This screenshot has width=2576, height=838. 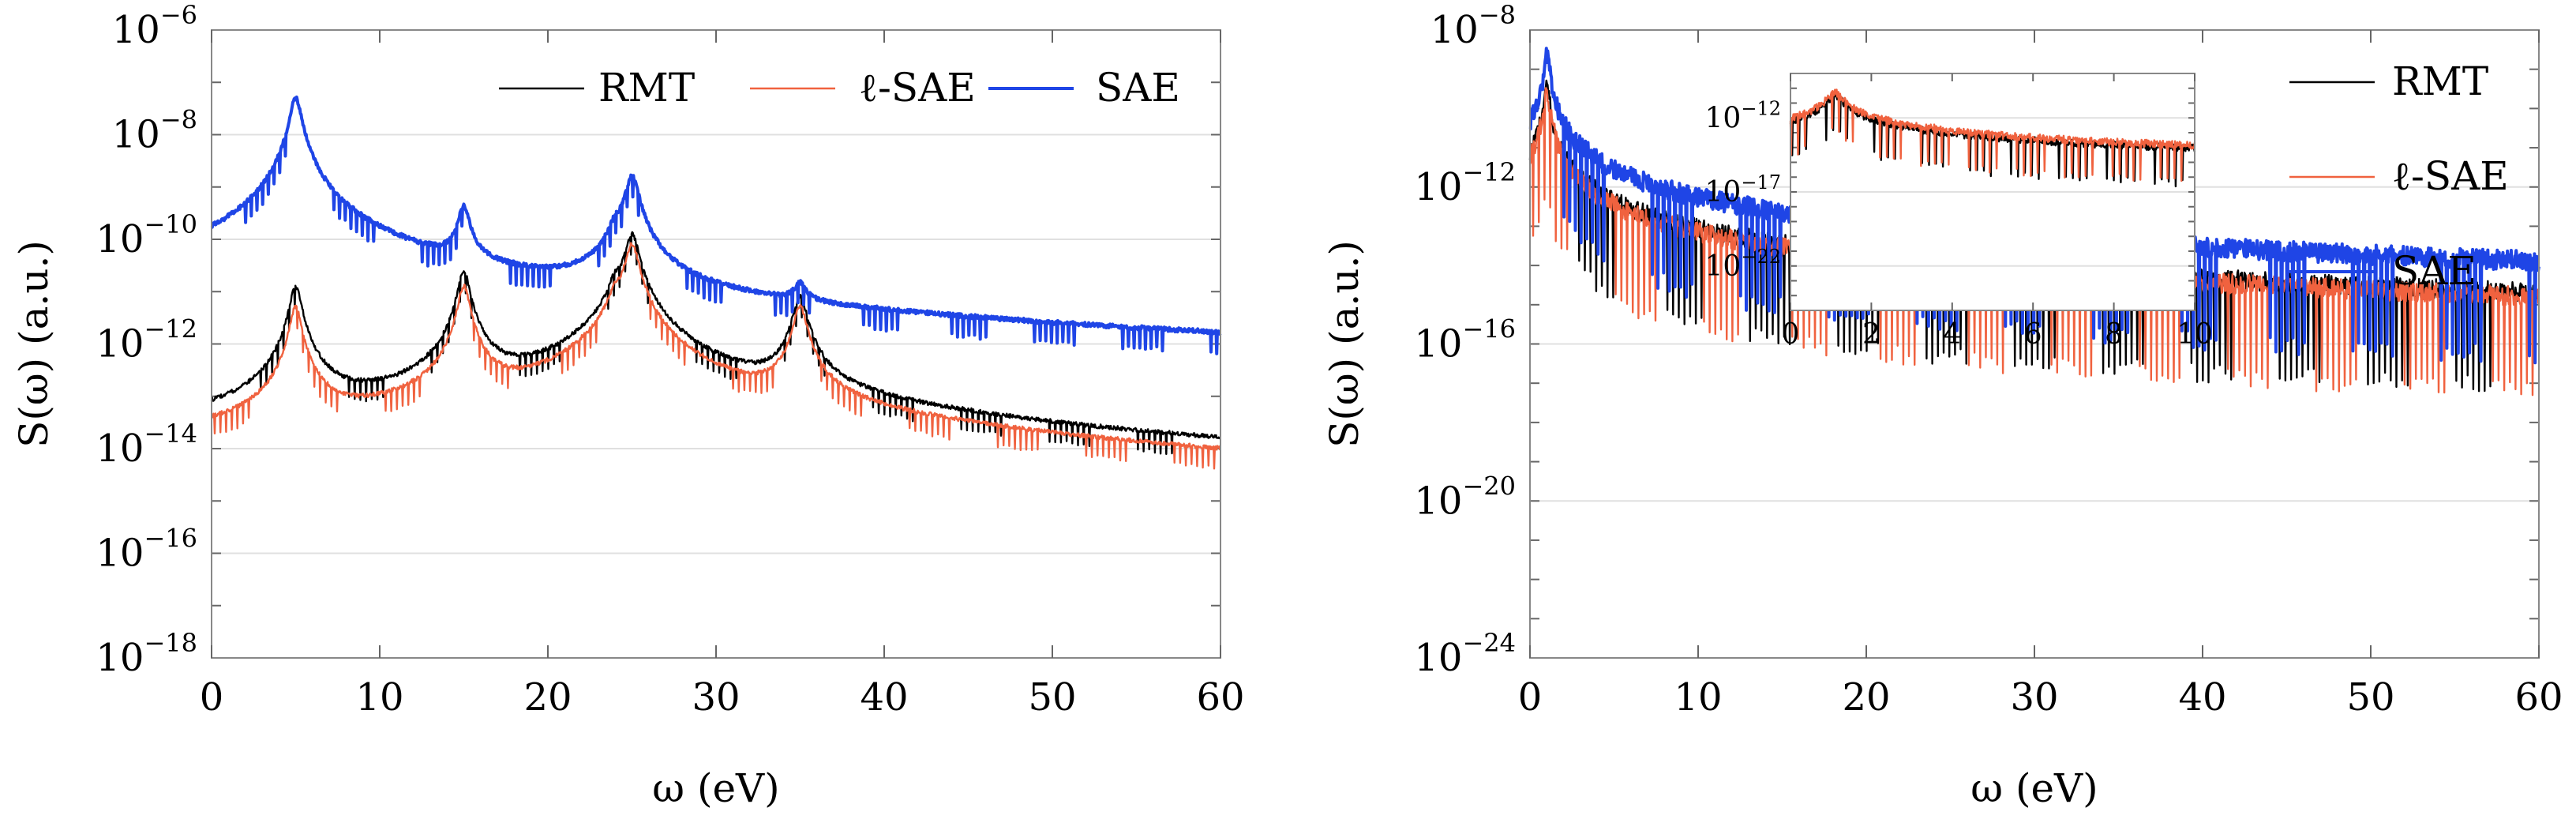 I want to click on series-line-rmt, so click(x=715, y=343).